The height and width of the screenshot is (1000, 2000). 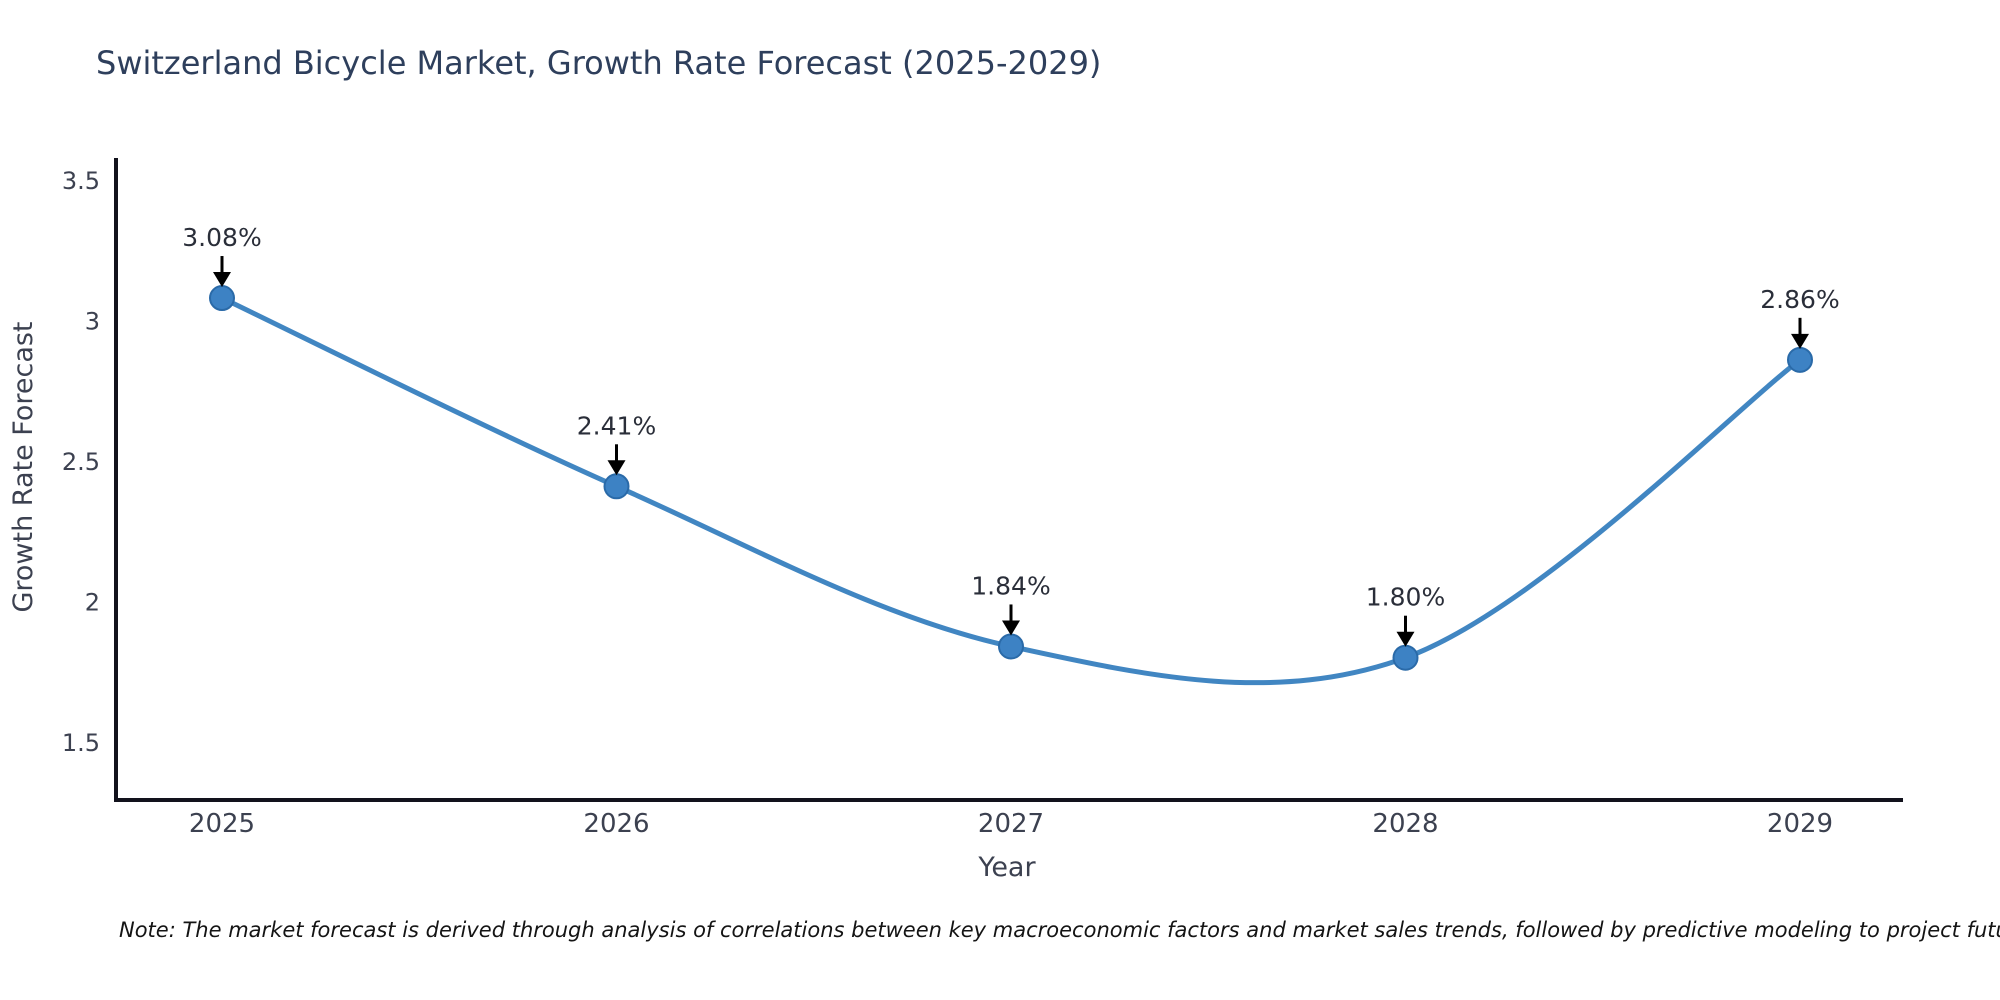 What do you see at coordinates (616, 425) in the screenshot?
I see `data-point-annotation: 2.41%` at bounding box center [616, 425].